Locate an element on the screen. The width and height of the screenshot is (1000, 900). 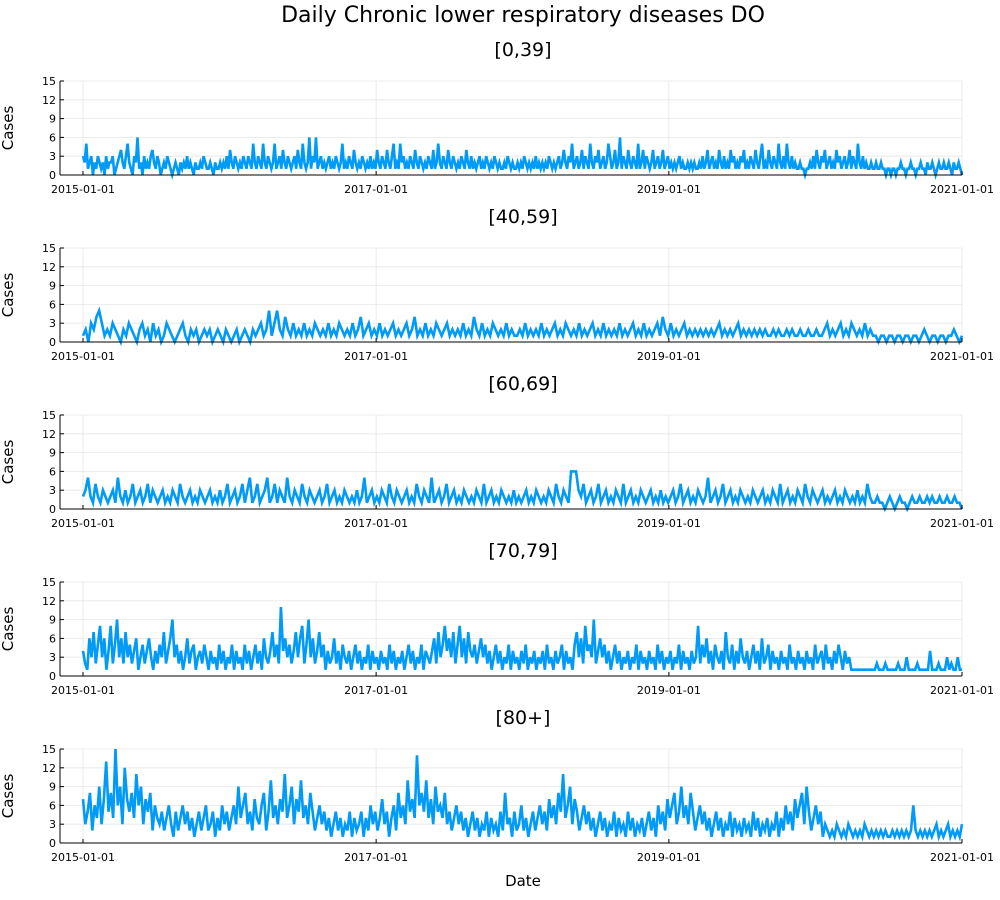
panel-title: [60,69] is located at coordinates (522, 384).